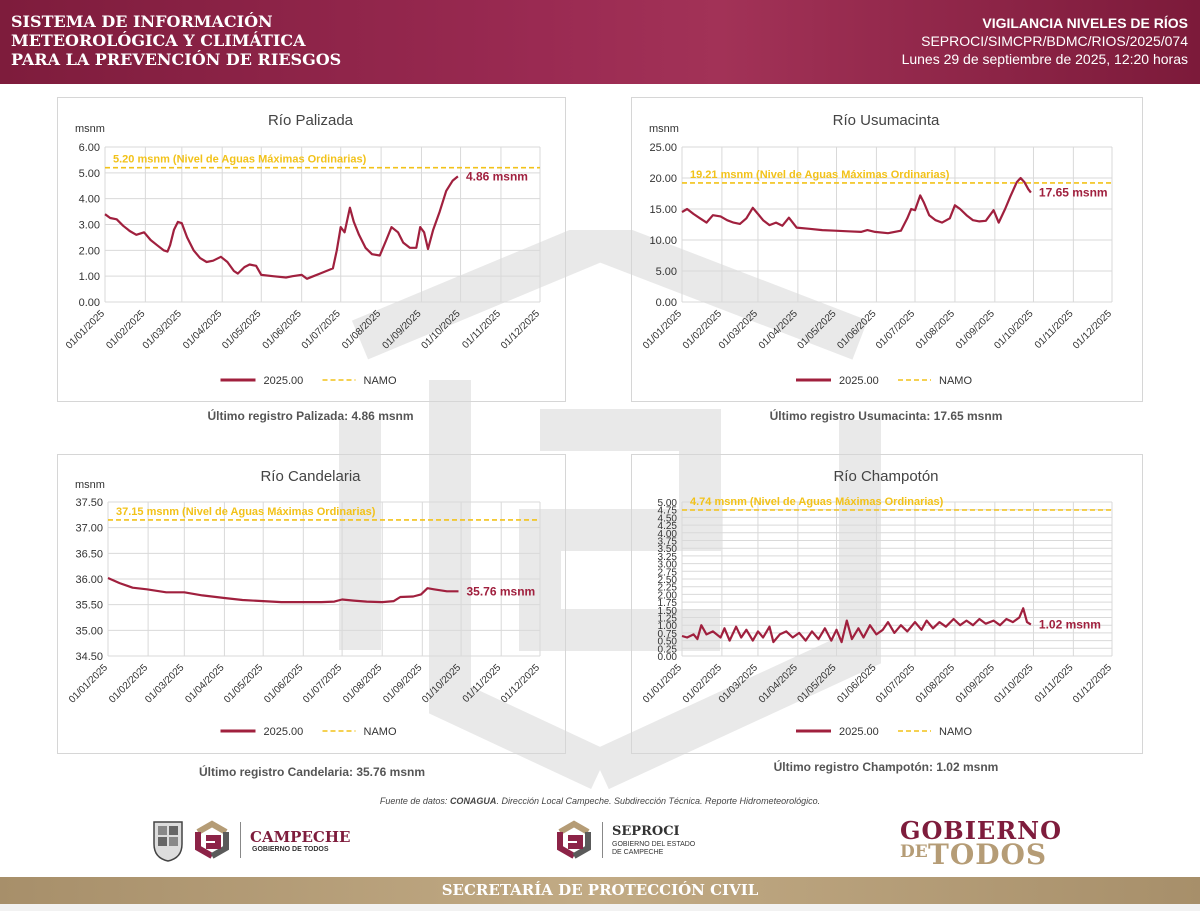 Image resolution: width=1200 pixels, height=911 pixels. I want to click on caption-usumacinta: Último registro Usumacinta: 17.65 msnm, so click(886, 416).